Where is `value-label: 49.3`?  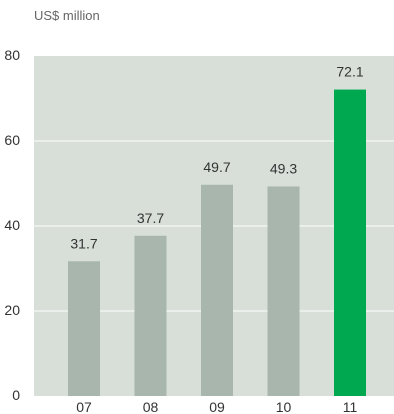
value-label: 49.3 is located at coordinates (283, 168).